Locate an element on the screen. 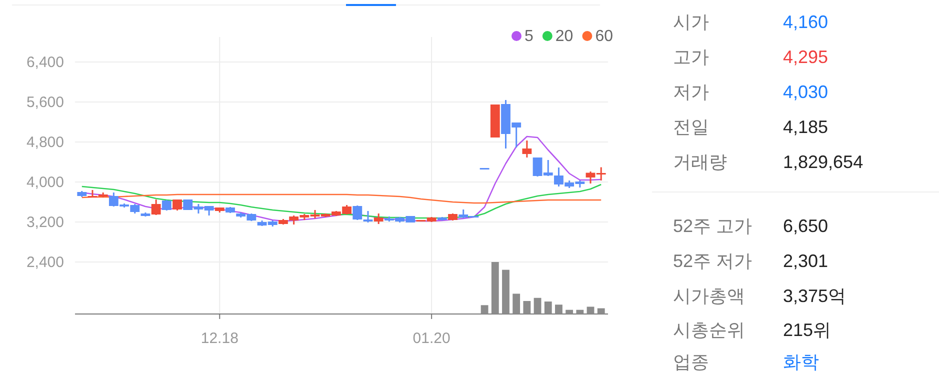 The image size is (939, 378). category-label: 고가 is located at coordinates (691, 57).